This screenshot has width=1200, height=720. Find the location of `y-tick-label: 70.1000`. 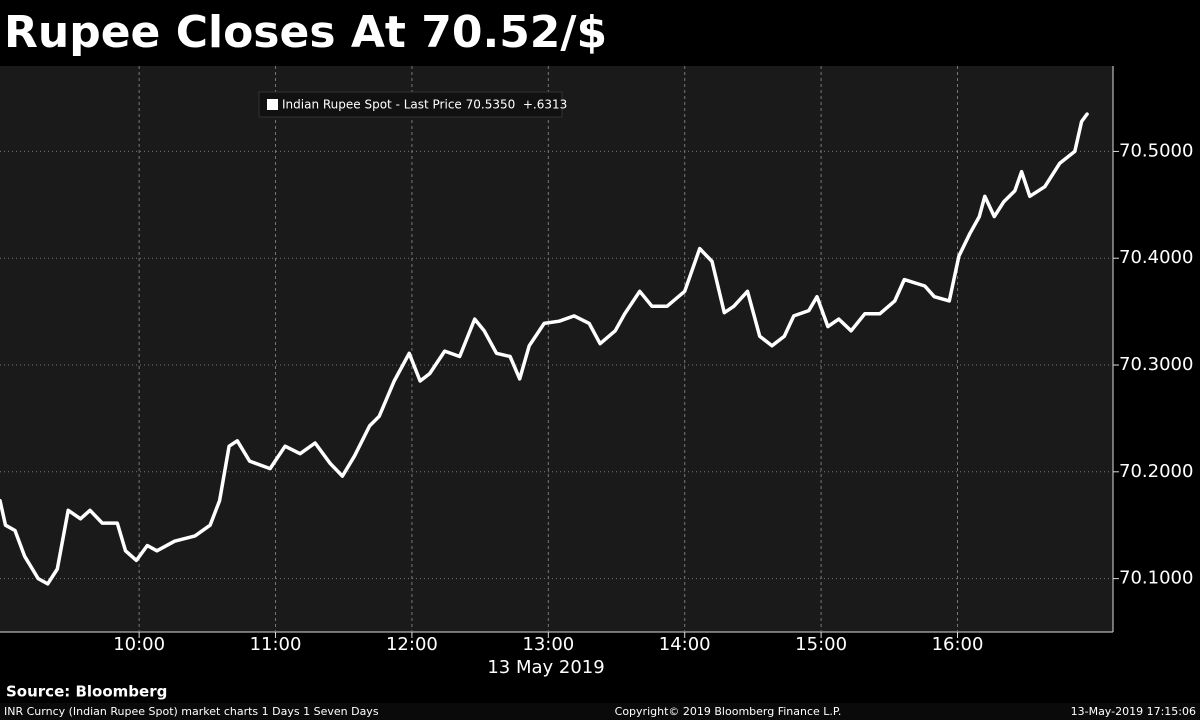

y-tick-label: 70.1000 is located at coordinates (1156, 578).